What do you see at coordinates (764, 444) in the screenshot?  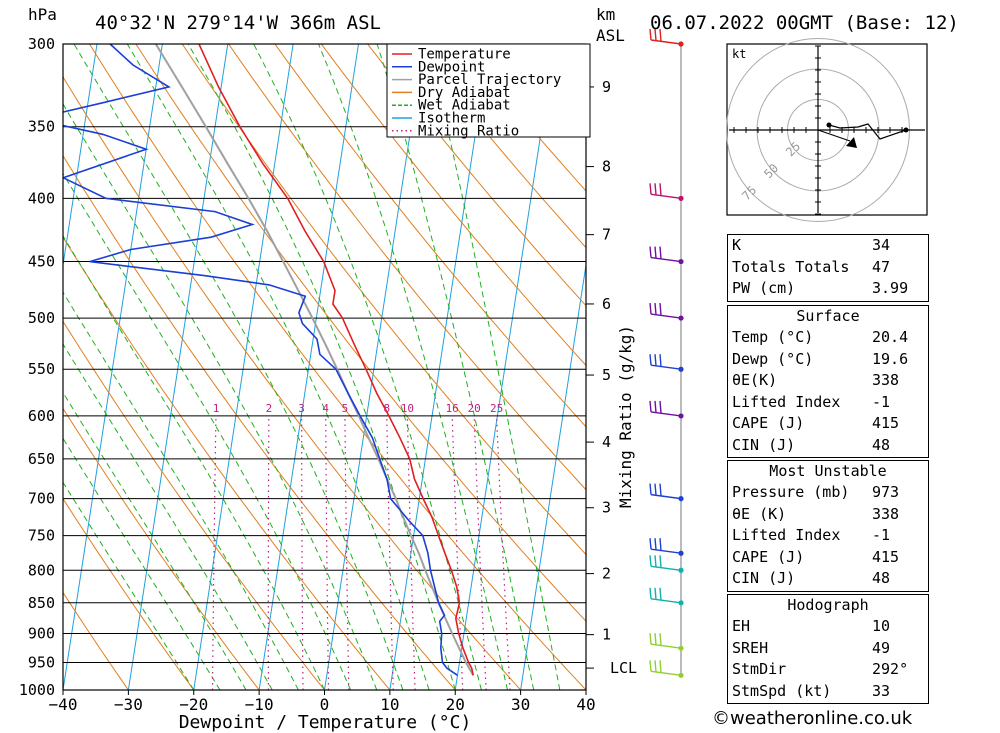 I see `index-key: CIN (J)` at bounding box center [764, 444].